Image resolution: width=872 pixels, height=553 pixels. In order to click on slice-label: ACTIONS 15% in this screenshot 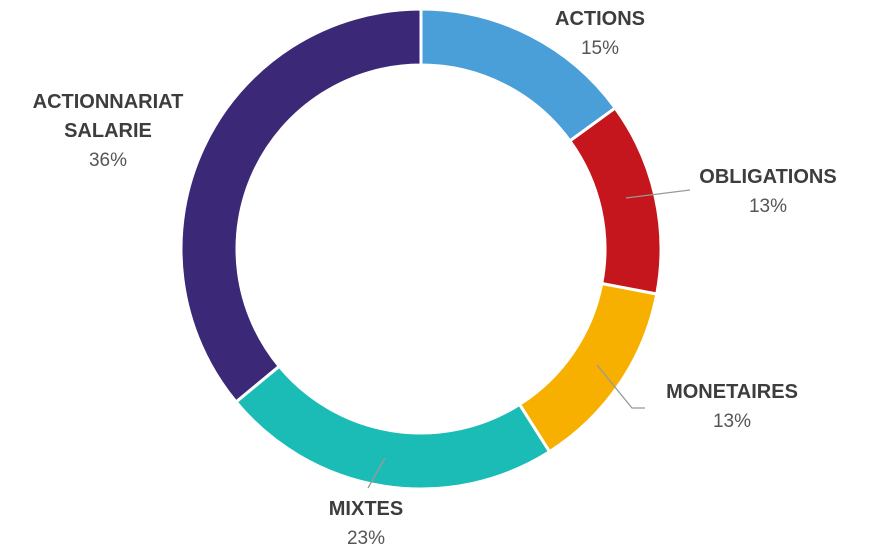, I will do `click(600, 34)`.